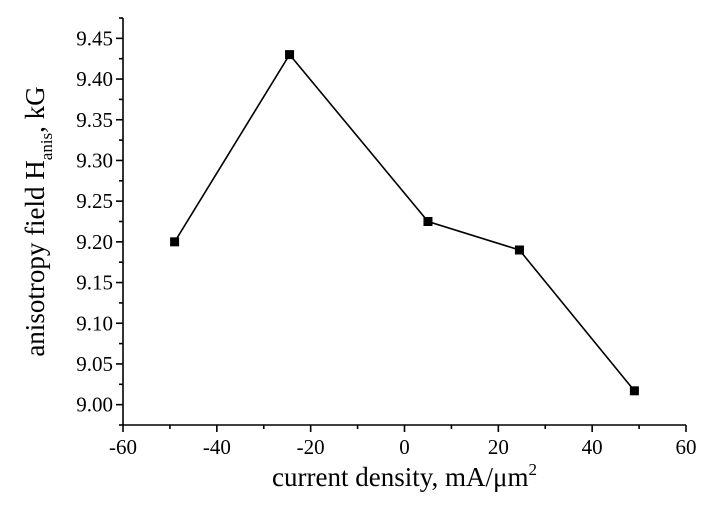 Image resolution: width=724 pixels, height=507 pixels. I want to click on y-tick-label: 9.10, so click(94, 323).